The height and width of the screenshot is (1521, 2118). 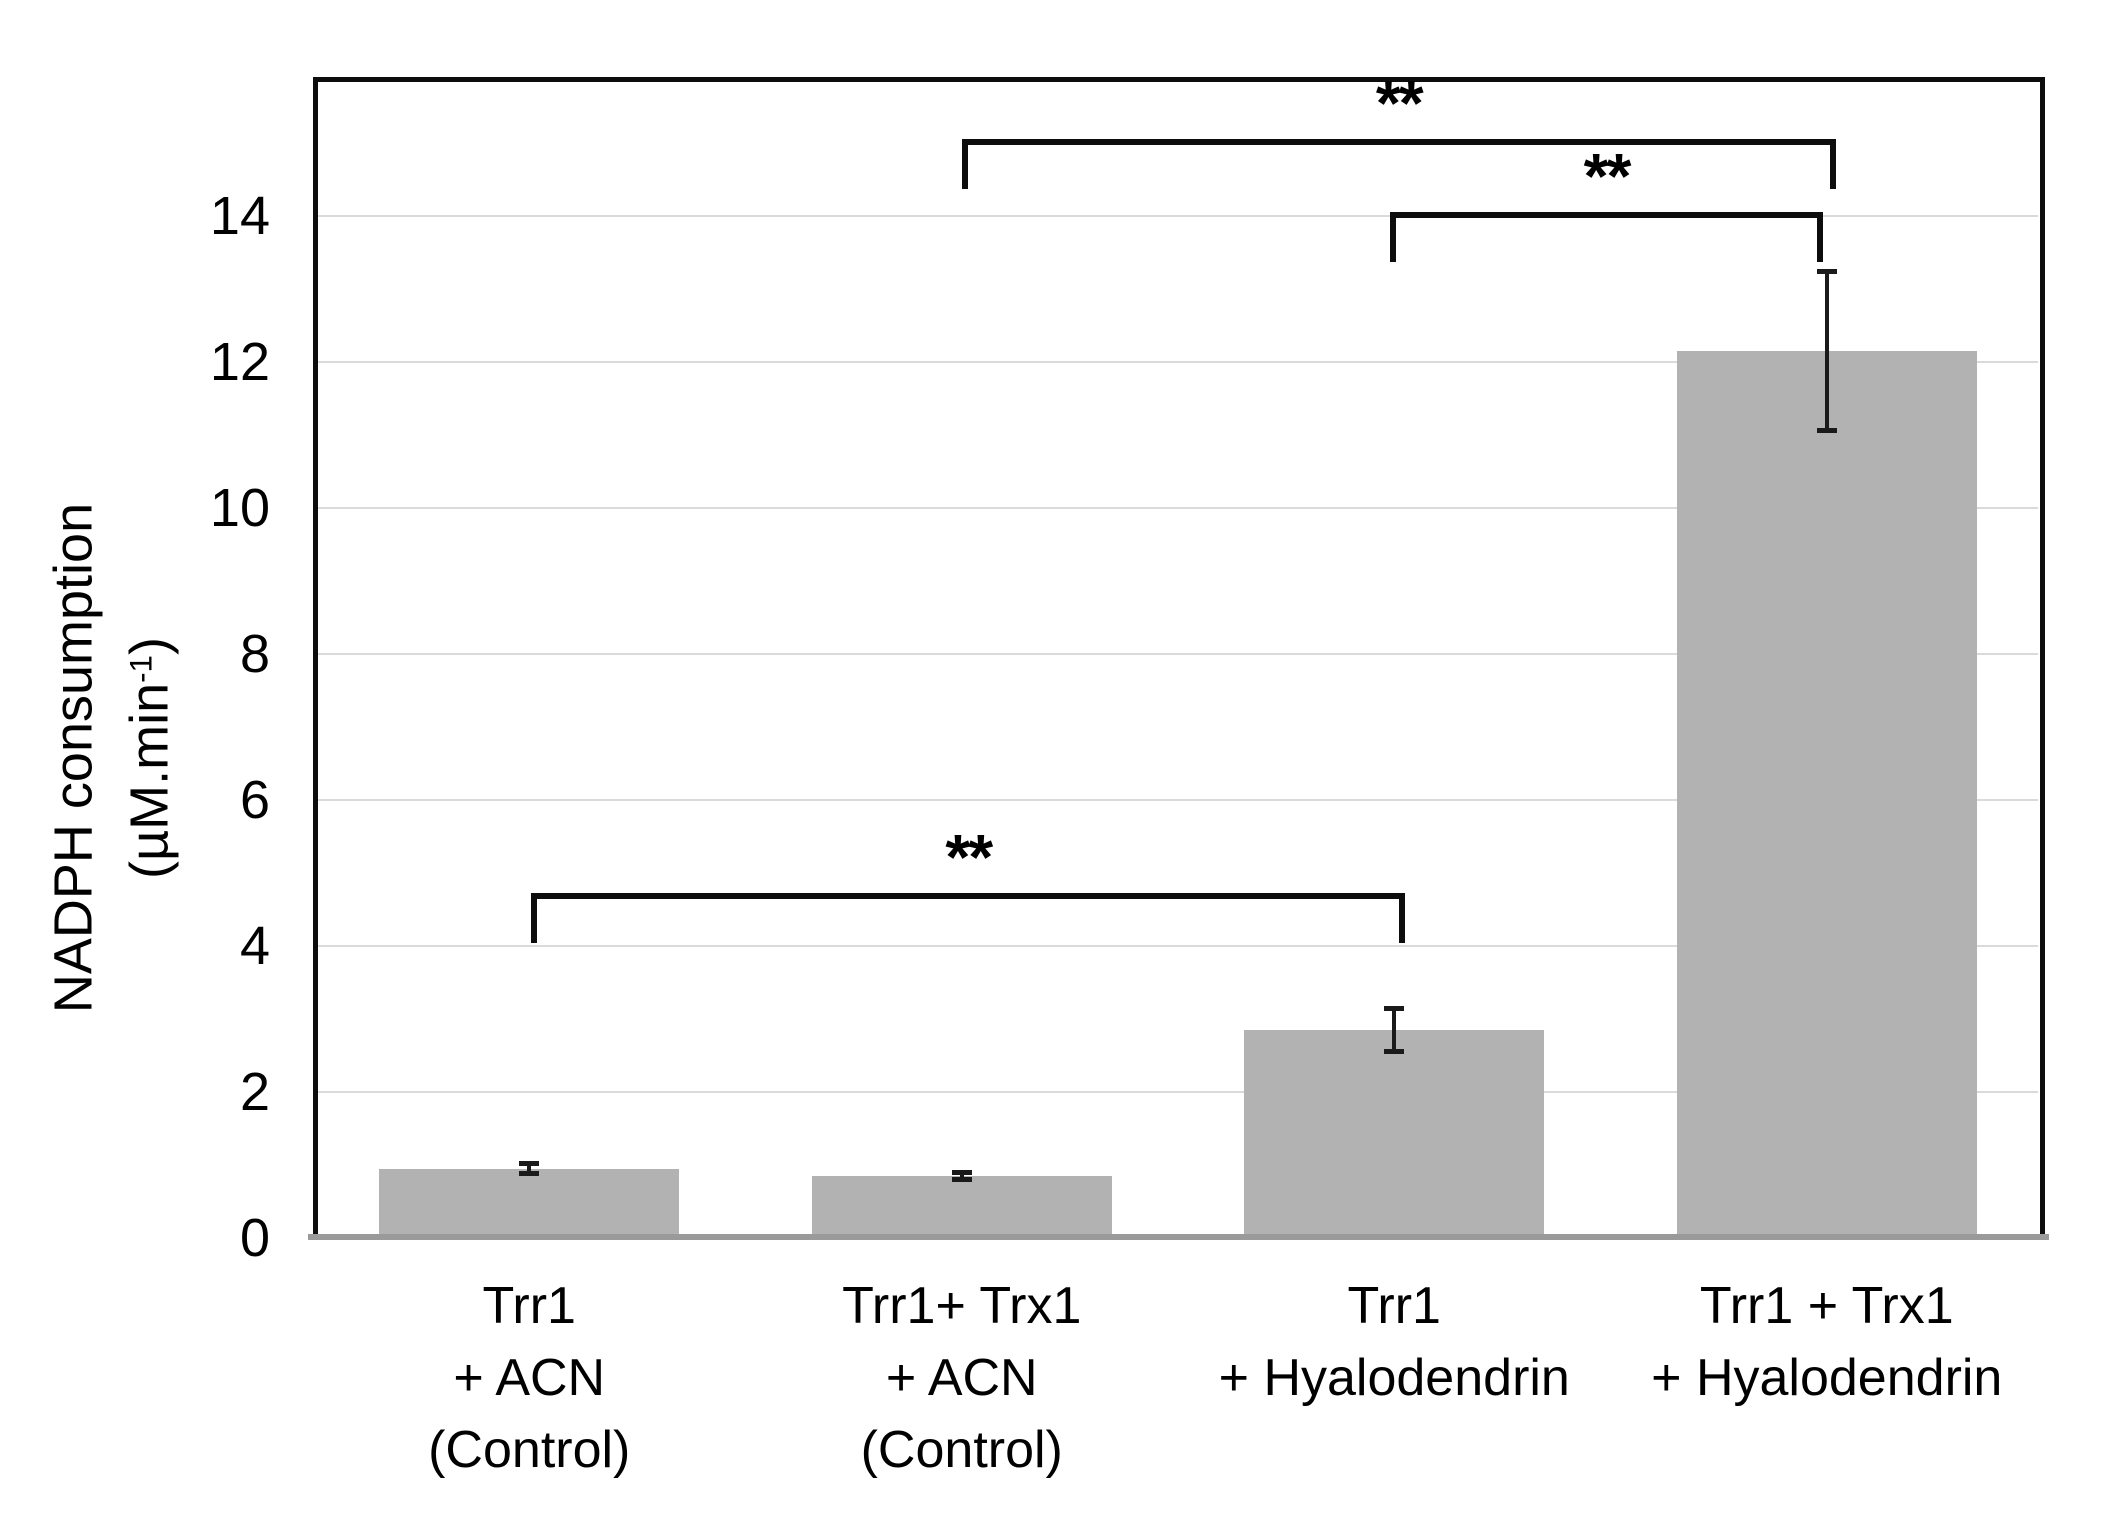 I want to click on y-tick-label-14: 14, so click(x=239, y=216).